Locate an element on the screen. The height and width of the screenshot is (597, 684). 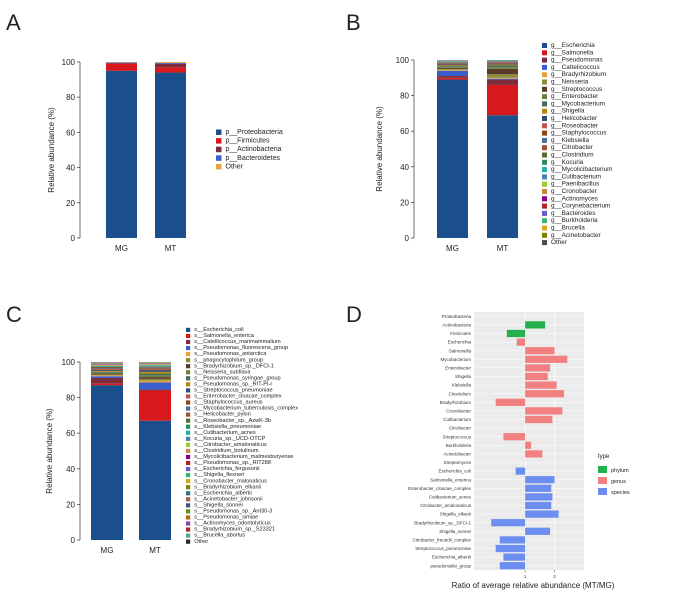
y-tick-label: Streptococcus is located at coordinates (456, 436).